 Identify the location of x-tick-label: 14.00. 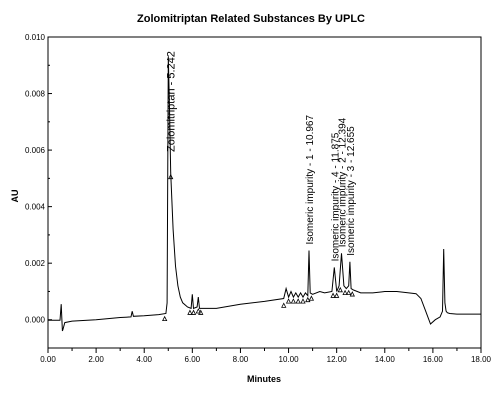
(385, 359).